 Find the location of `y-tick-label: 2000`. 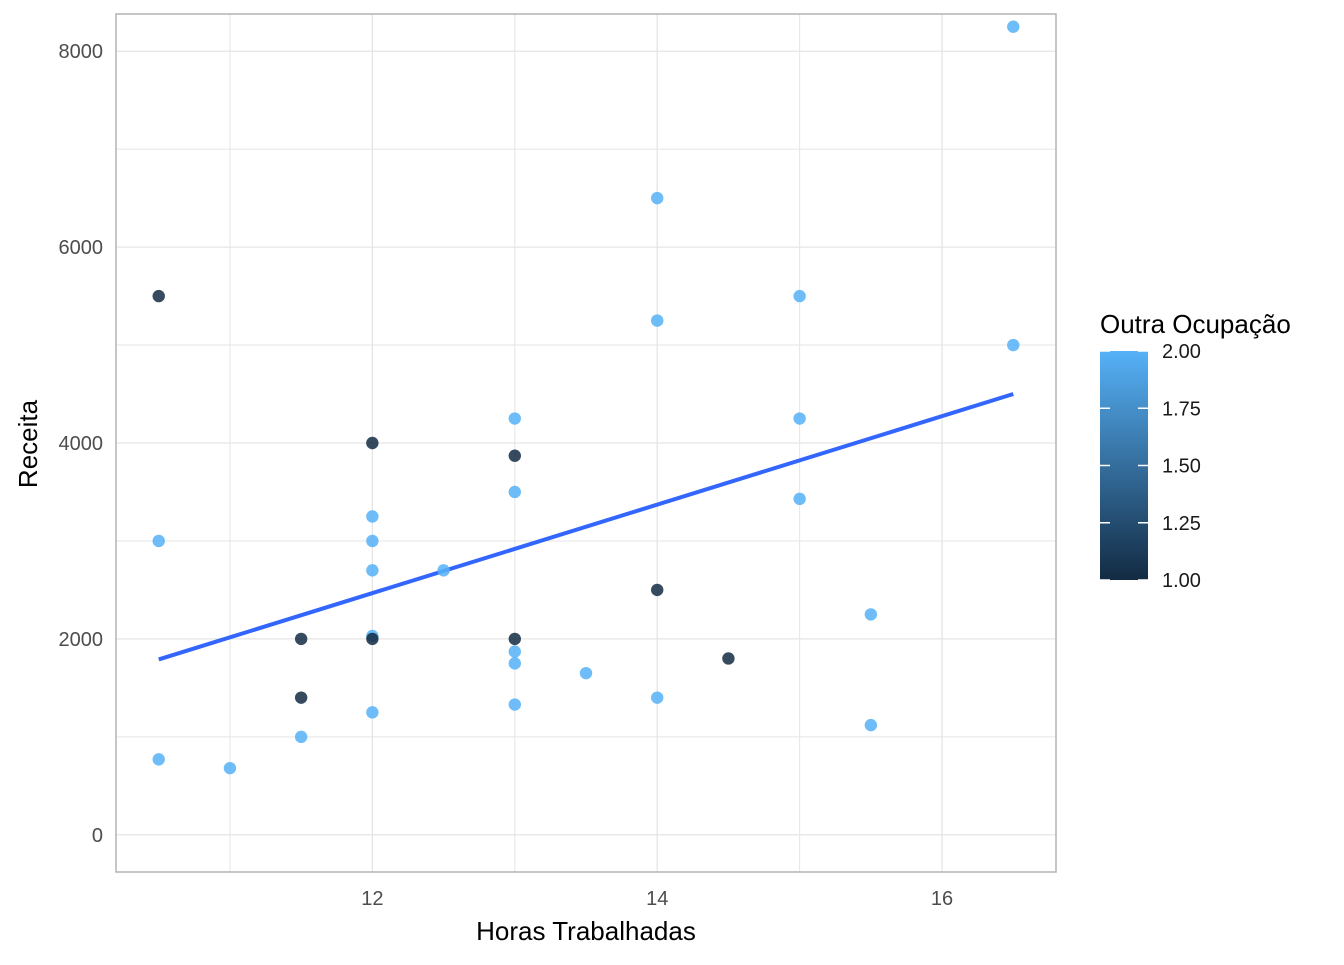

y-tick-label: 2000 is located at coordinates (81, 640).